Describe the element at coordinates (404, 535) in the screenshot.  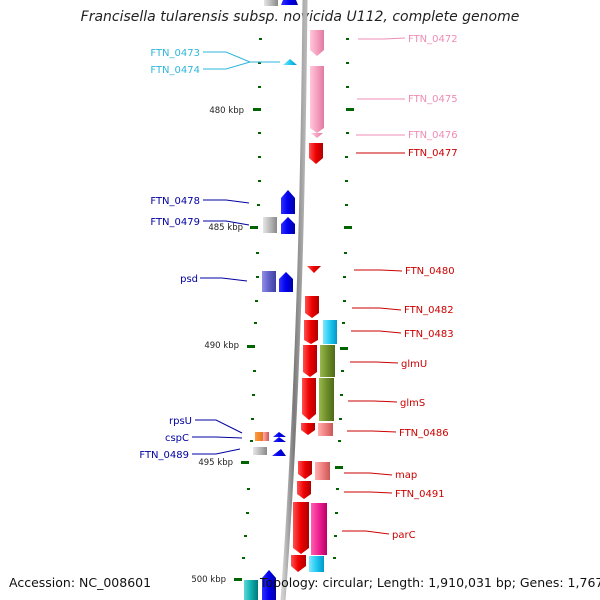
I see `label-parc: parC` at that location.